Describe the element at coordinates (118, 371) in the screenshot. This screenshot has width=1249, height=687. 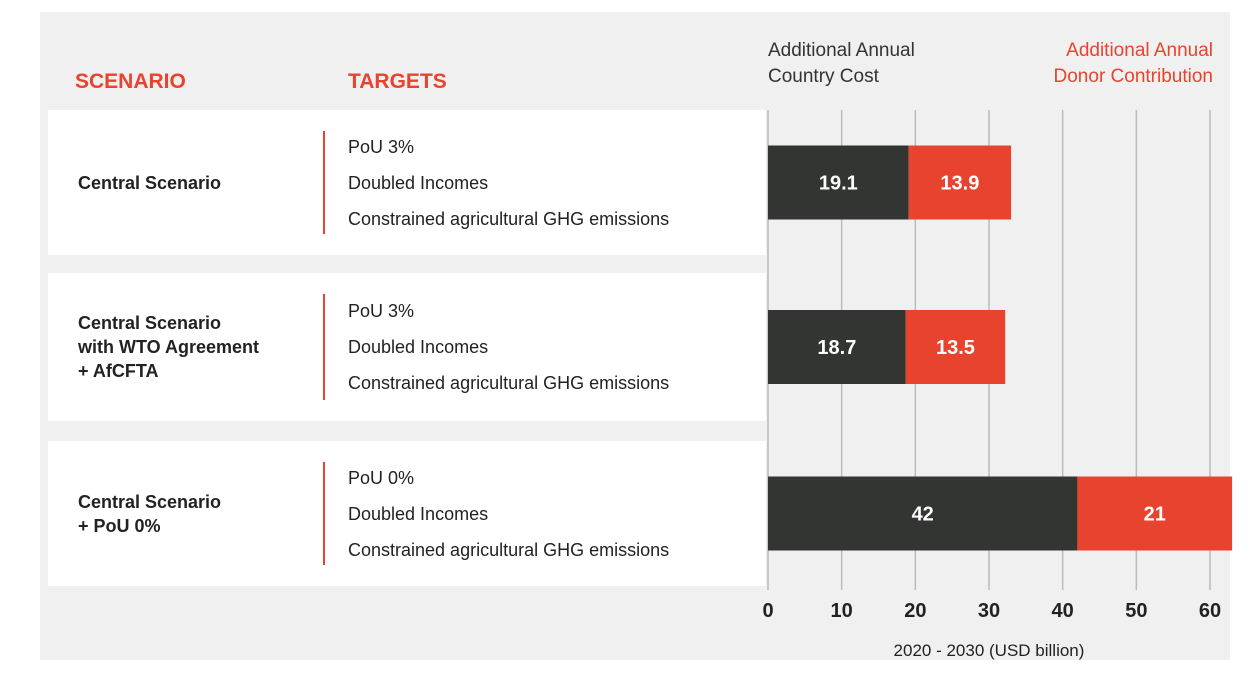
I see `scenario-line: + AfCFTA` at that location.